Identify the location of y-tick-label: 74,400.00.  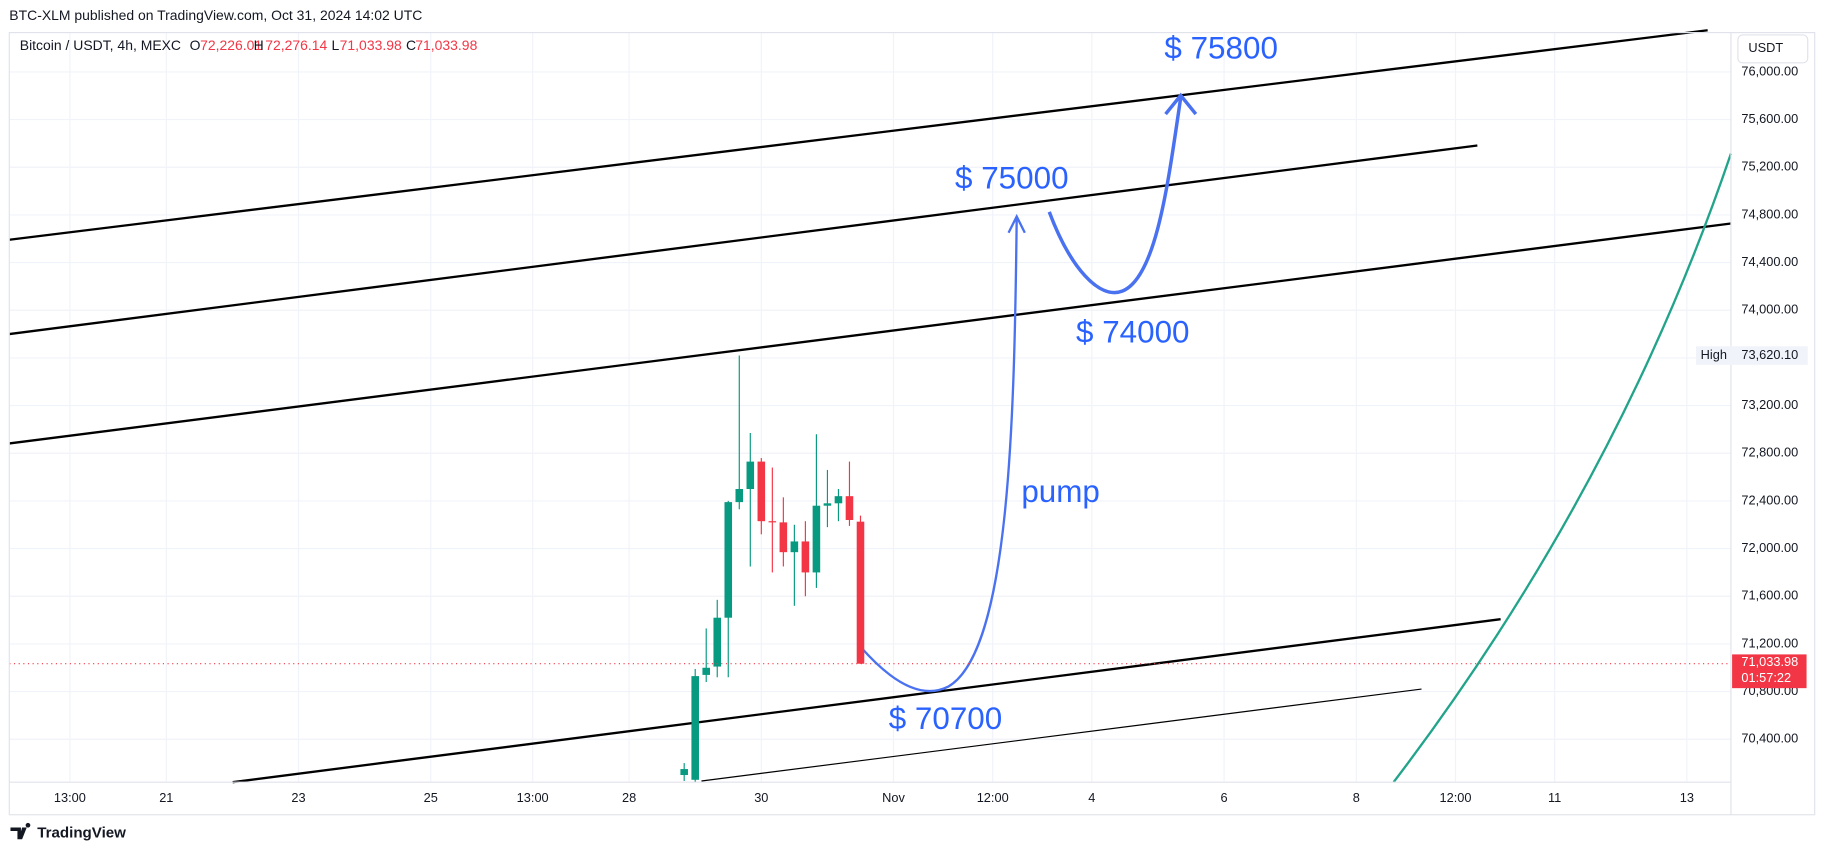
(1769, 261).